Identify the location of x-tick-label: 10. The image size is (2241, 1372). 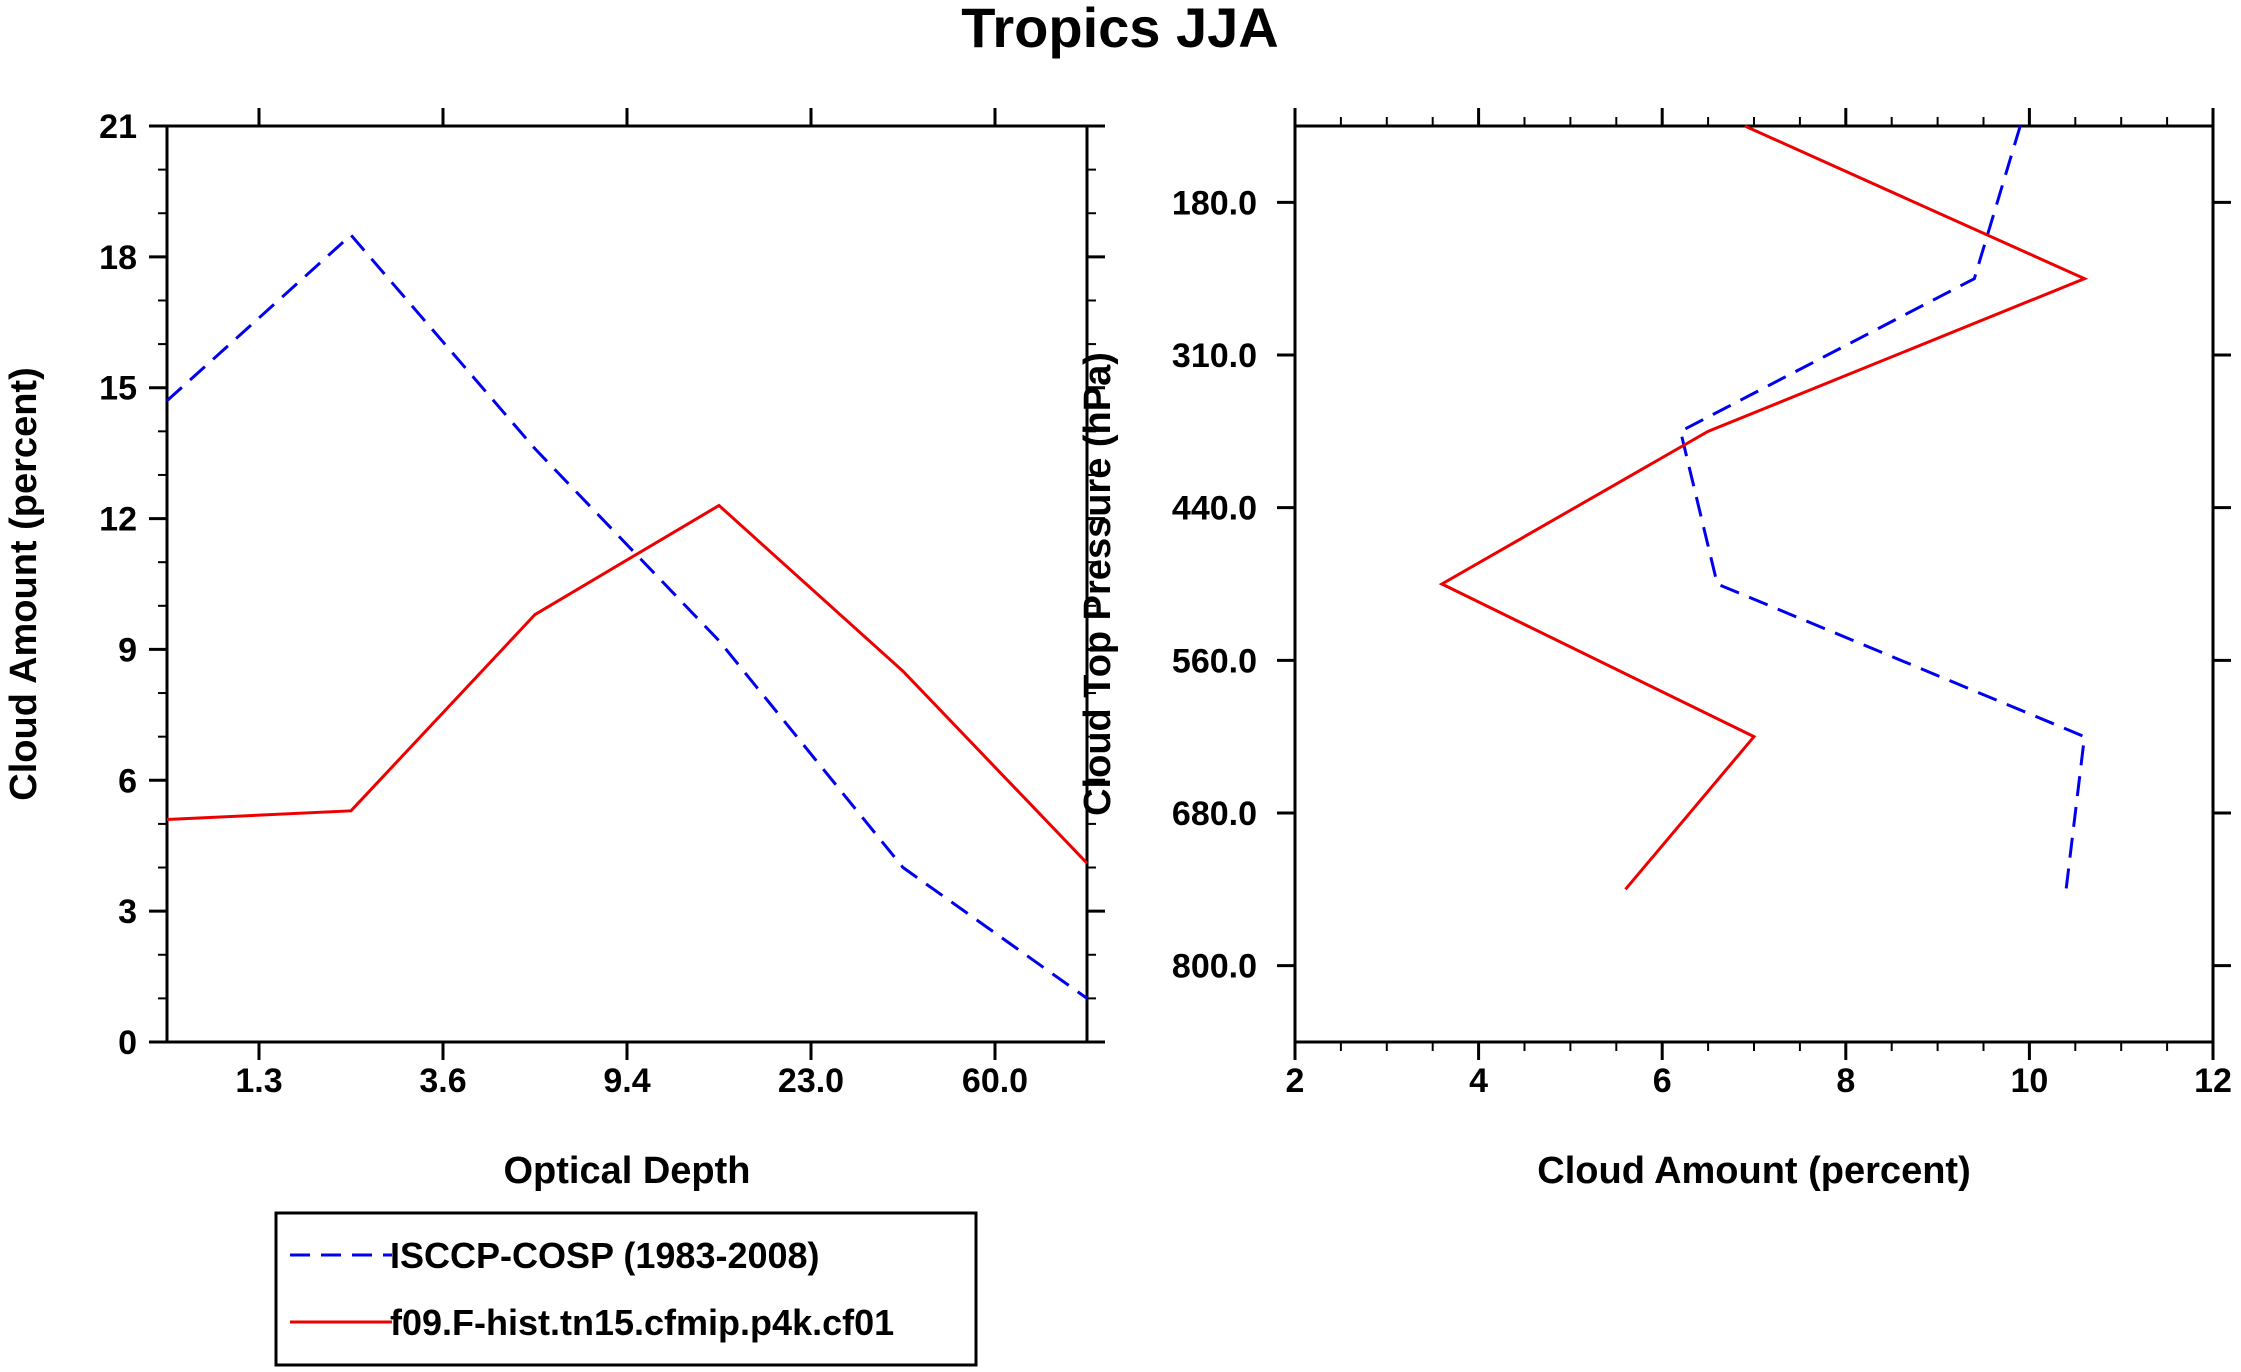
(2029, 1081).